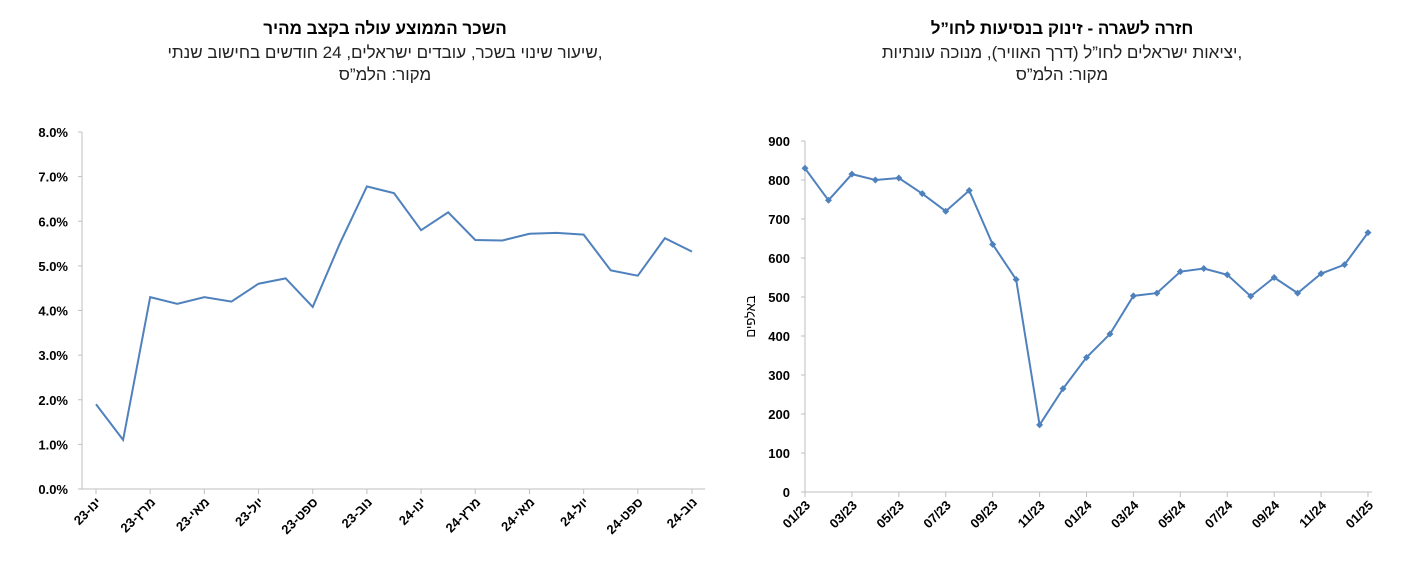 Image resolution: width=1416 pixels, height=566 pixels. I want to click on x-tick-label: 07/23, so click(937, 515).